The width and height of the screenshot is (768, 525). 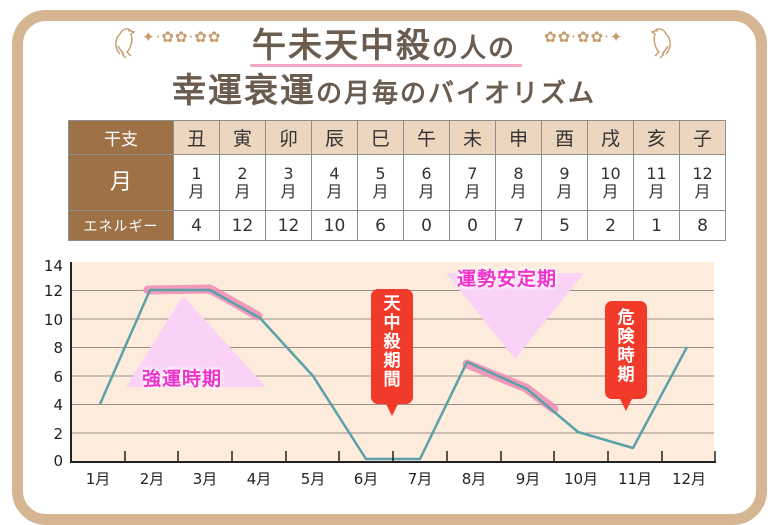 What do you see at coordinates (455, 94) in the screenshot?
I see `title-sub-b: の月毎のバイオリズム` at bounding box center [455, 94].